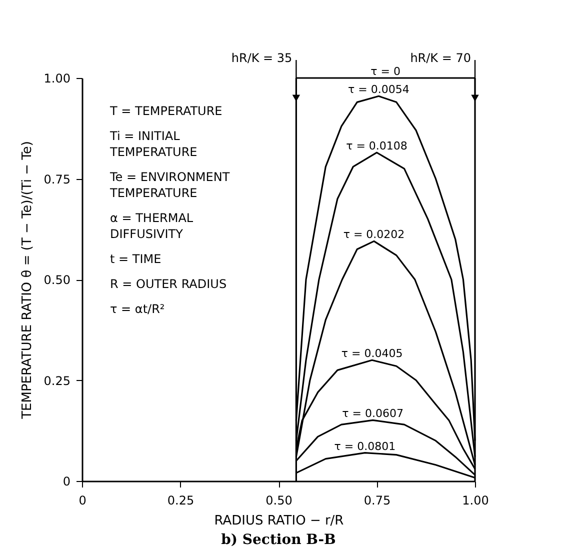 The width and height of the screenshot is (578, 559). I want to click on series-label: τ = 0.0801, so click(365, 446).